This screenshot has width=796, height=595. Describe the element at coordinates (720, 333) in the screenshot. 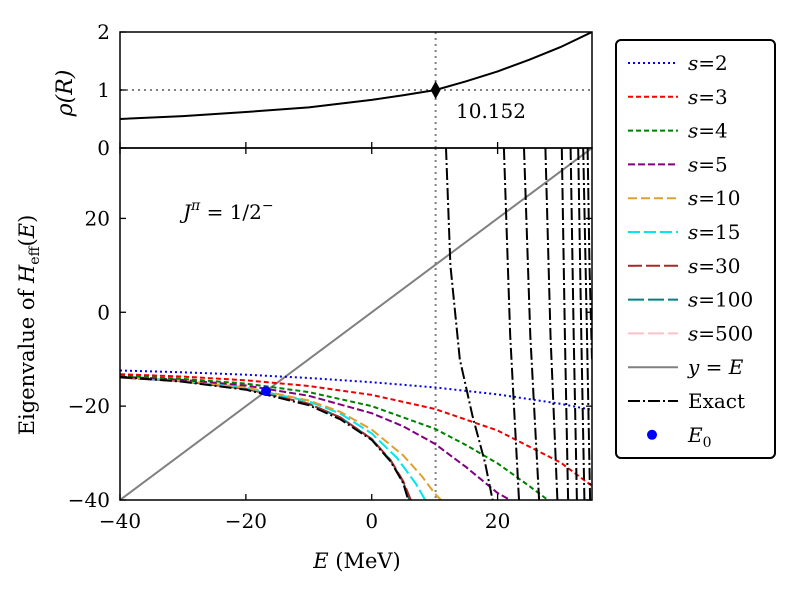

I see `legend-label-8: s=500` at that location.